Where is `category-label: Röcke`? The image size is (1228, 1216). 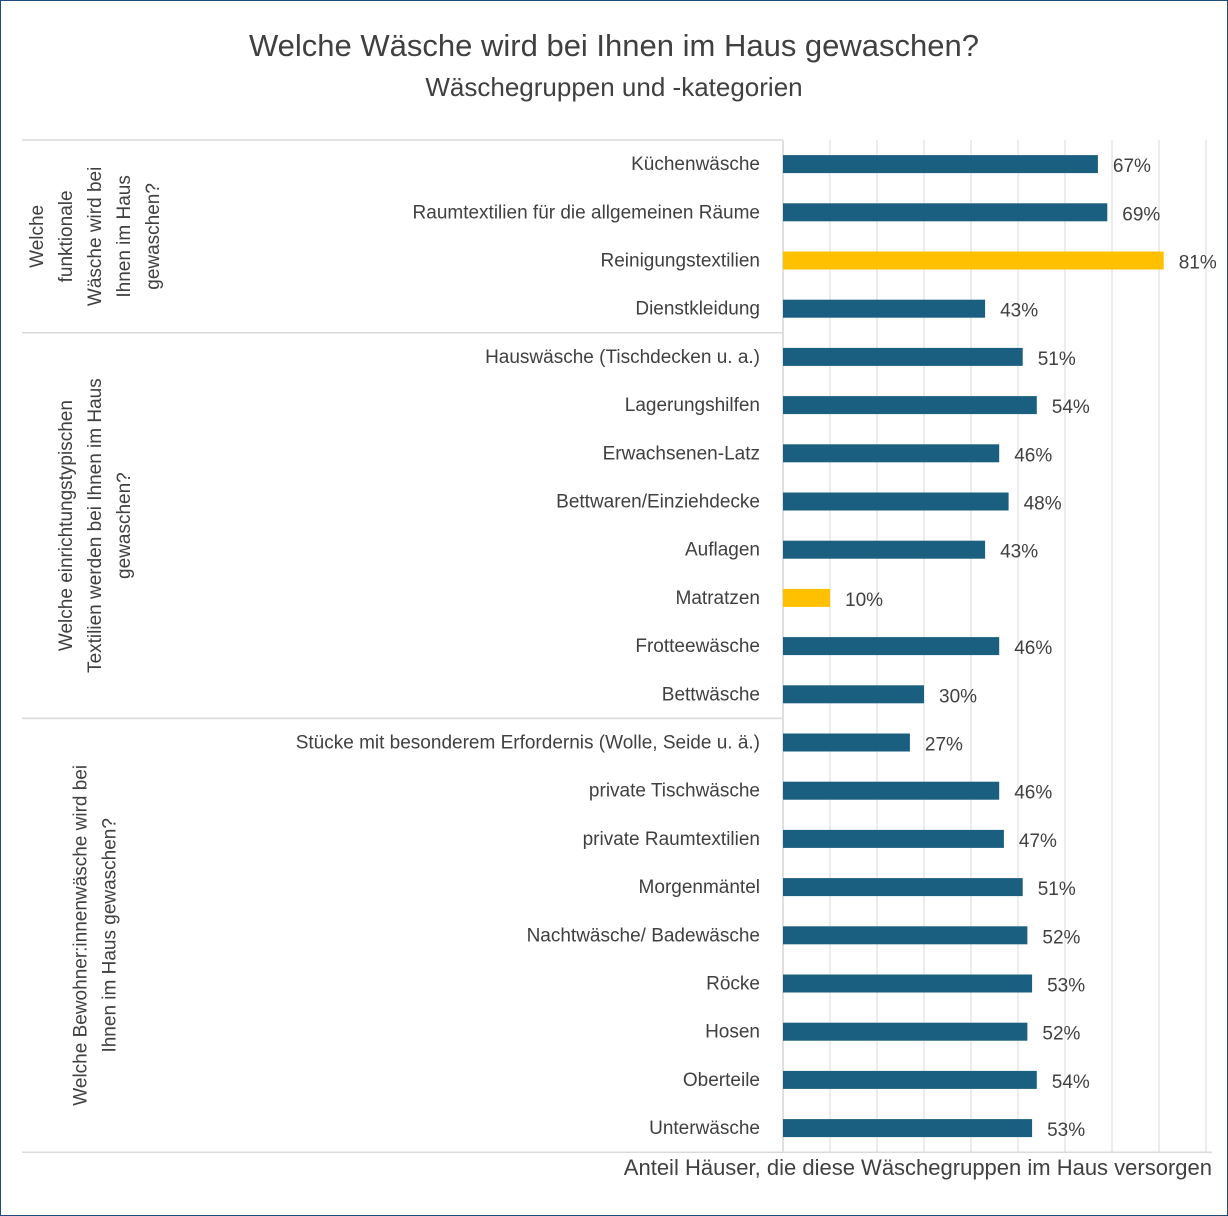 category-label: Röcke is located at coordinates (733, 984).